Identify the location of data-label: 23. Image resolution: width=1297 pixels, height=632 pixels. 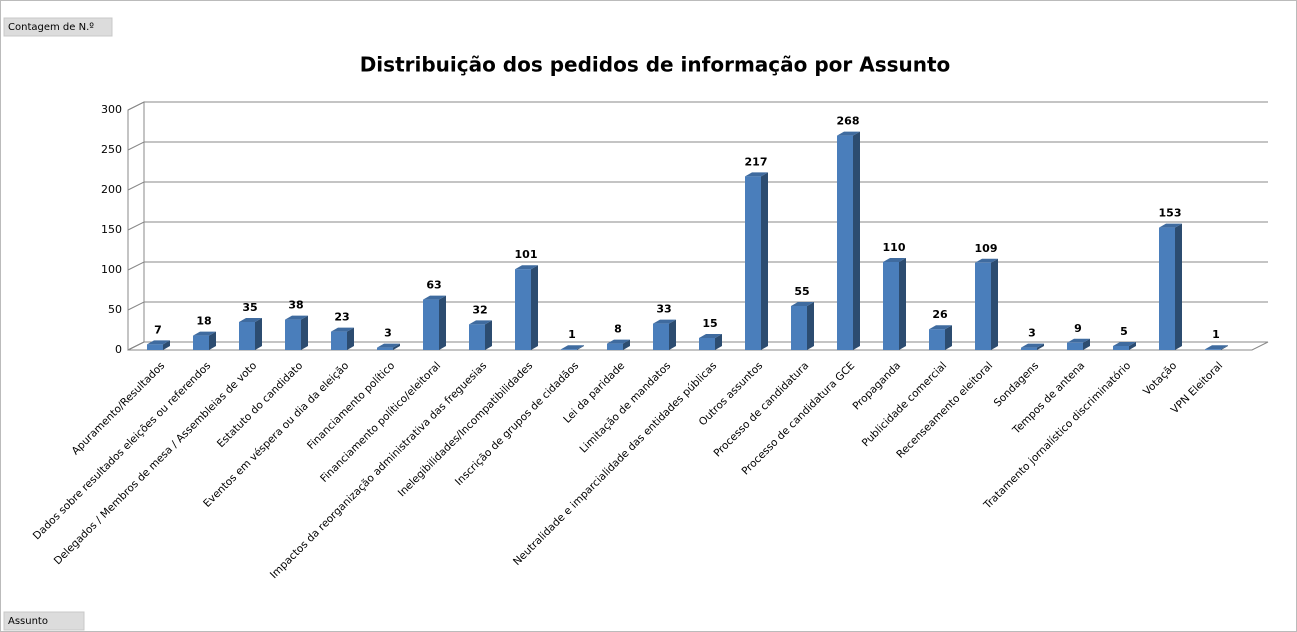
(341, 317).